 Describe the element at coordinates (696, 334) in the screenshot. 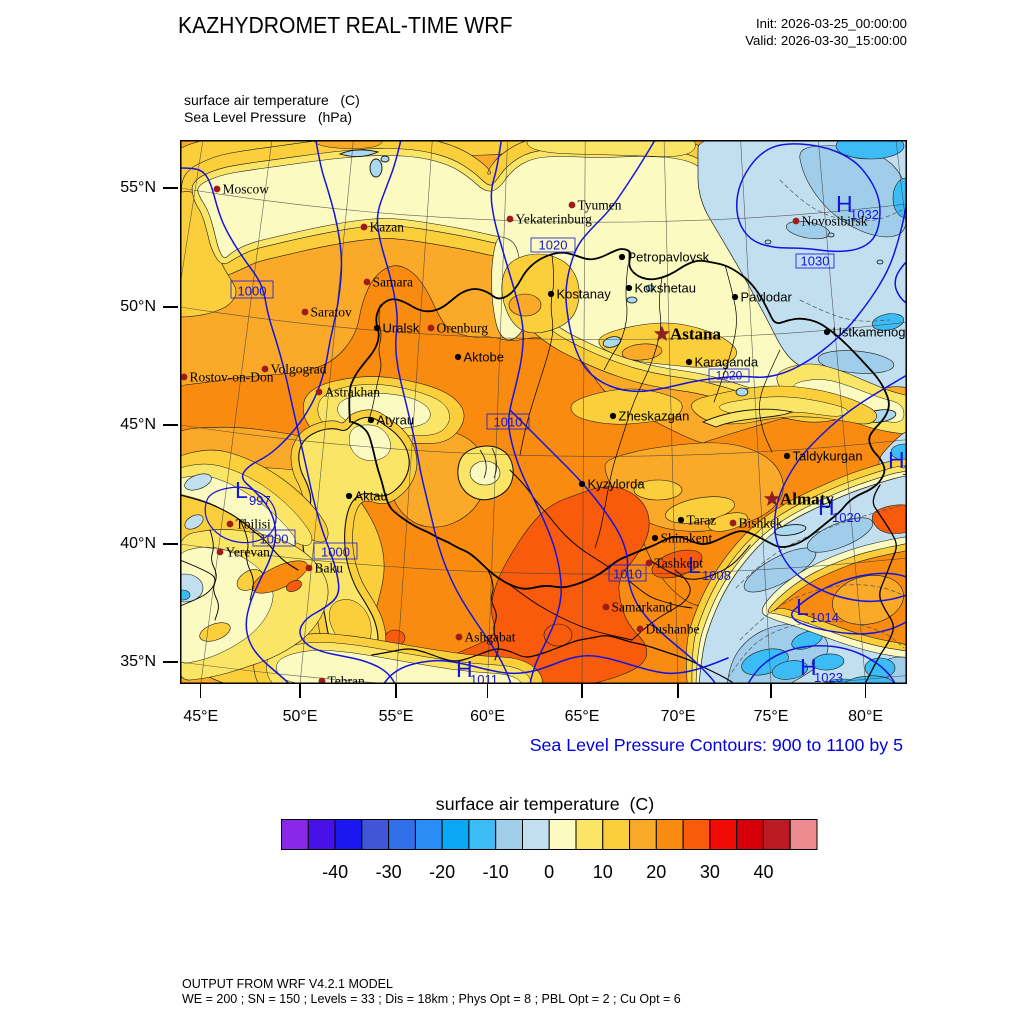

I see `svg-text: Astana` at that location.